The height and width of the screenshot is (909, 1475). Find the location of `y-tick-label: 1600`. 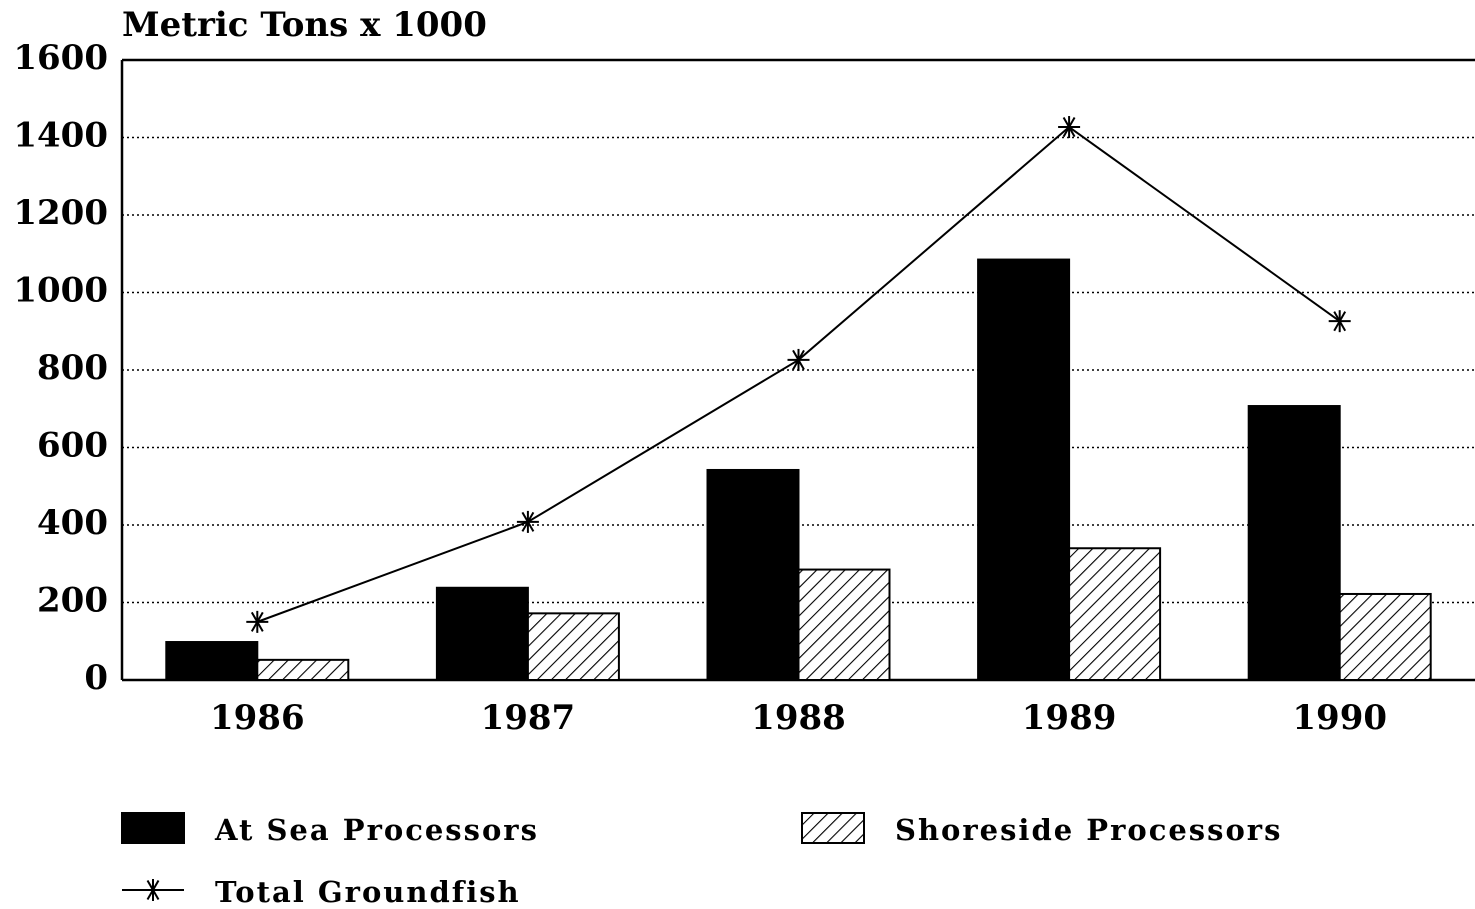

y-tick-label: 1600 is located at coordinates (60, 58).